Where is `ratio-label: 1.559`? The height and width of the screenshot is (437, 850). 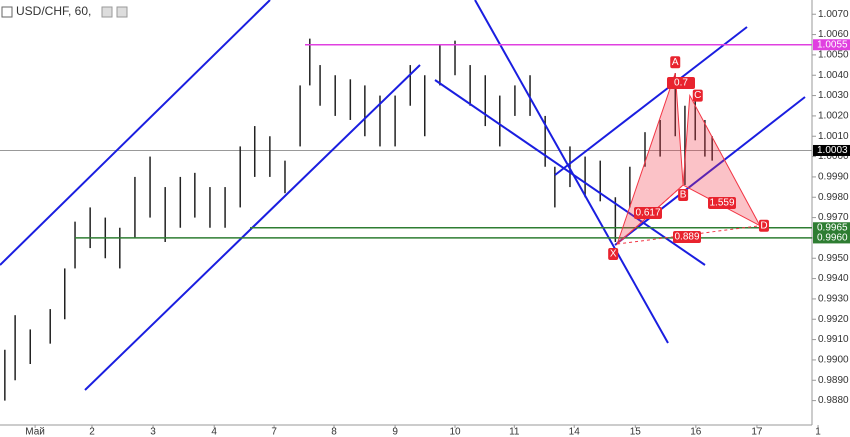
ratio-label: 1.559 is located at coordinates (721, 203).